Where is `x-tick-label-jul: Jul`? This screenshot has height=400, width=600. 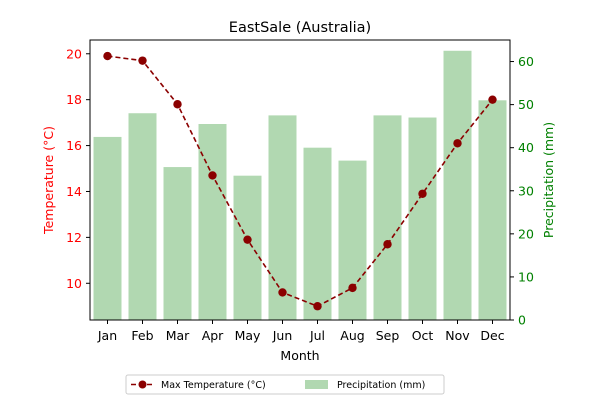
x-tick-label-jul: Jul is located at coordinates (317, 335).